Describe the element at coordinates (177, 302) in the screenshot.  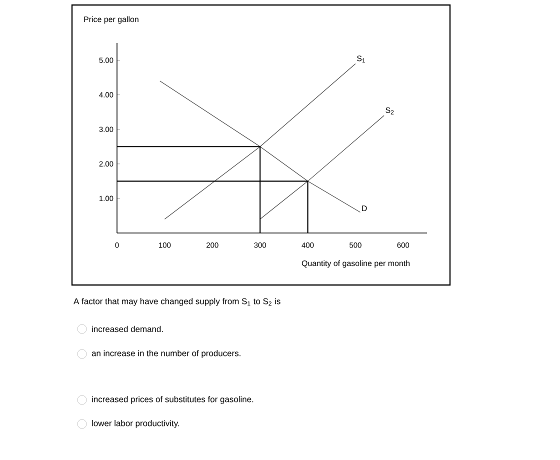
I see `text: A factor that may have changed supply from S$_{1}$ to S$_{2}$ is` at that location.